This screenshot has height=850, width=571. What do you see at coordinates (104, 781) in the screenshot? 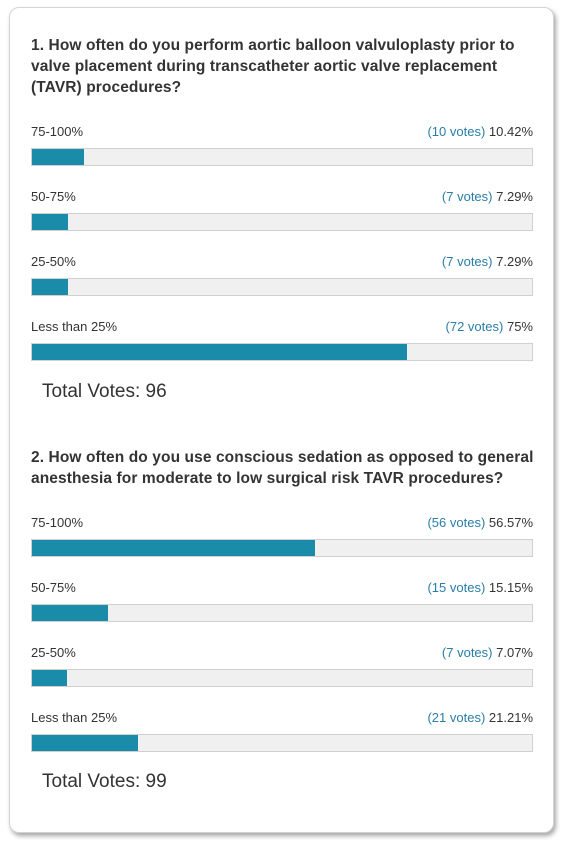
I see `poll-2-total-votes: Total Votes: 99` at bounding box center [104, 781].